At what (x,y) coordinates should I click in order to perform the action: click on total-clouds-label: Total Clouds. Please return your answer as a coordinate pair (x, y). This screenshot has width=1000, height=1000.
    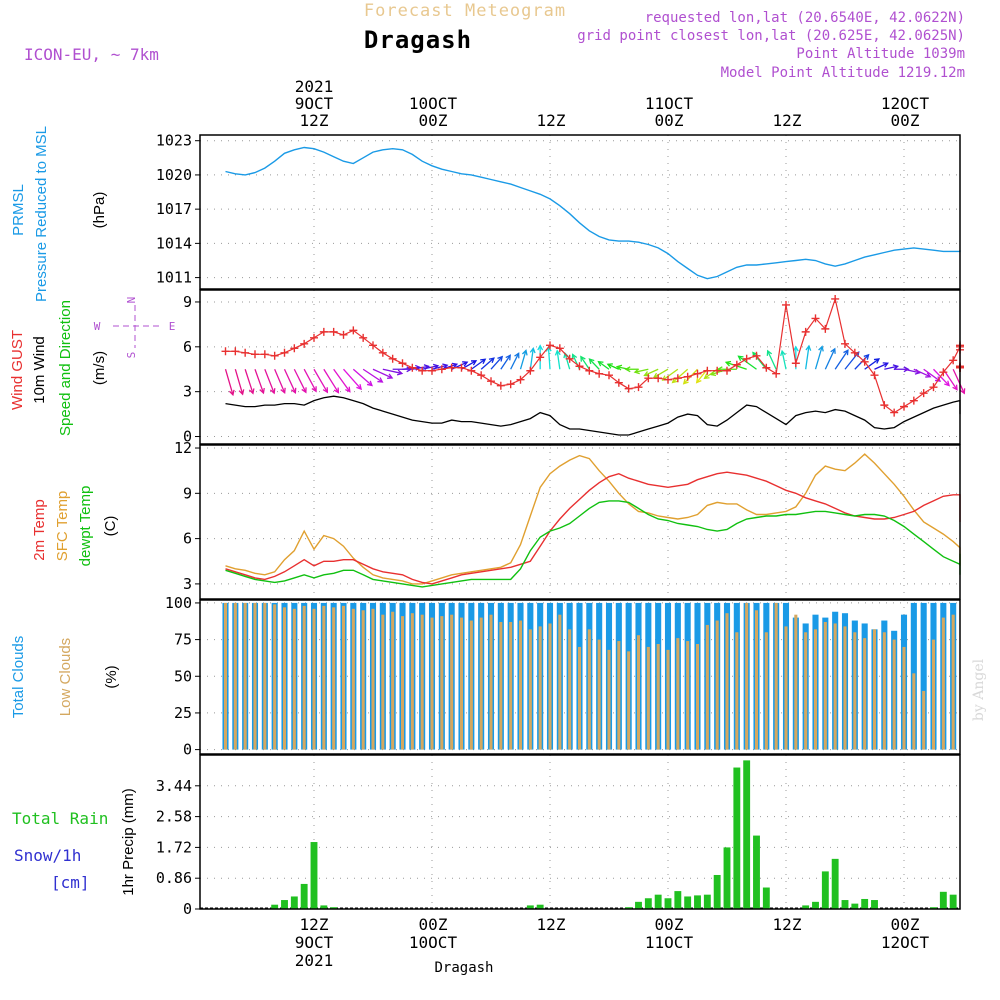
    Looking at the image, I should click on (18, 677).